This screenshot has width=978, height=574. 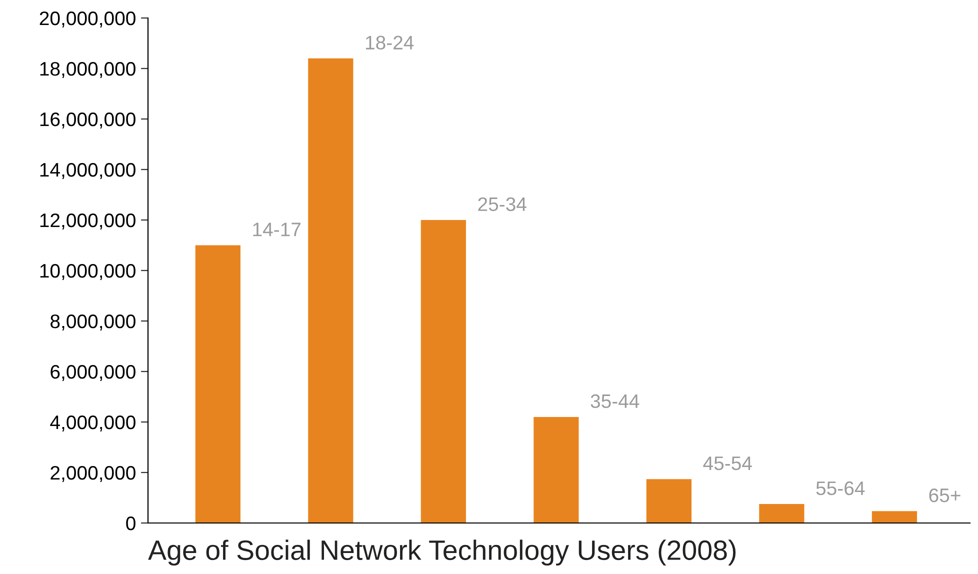 I want to click on y-tick-label: 10,000,000, so click(x=88, y=272).